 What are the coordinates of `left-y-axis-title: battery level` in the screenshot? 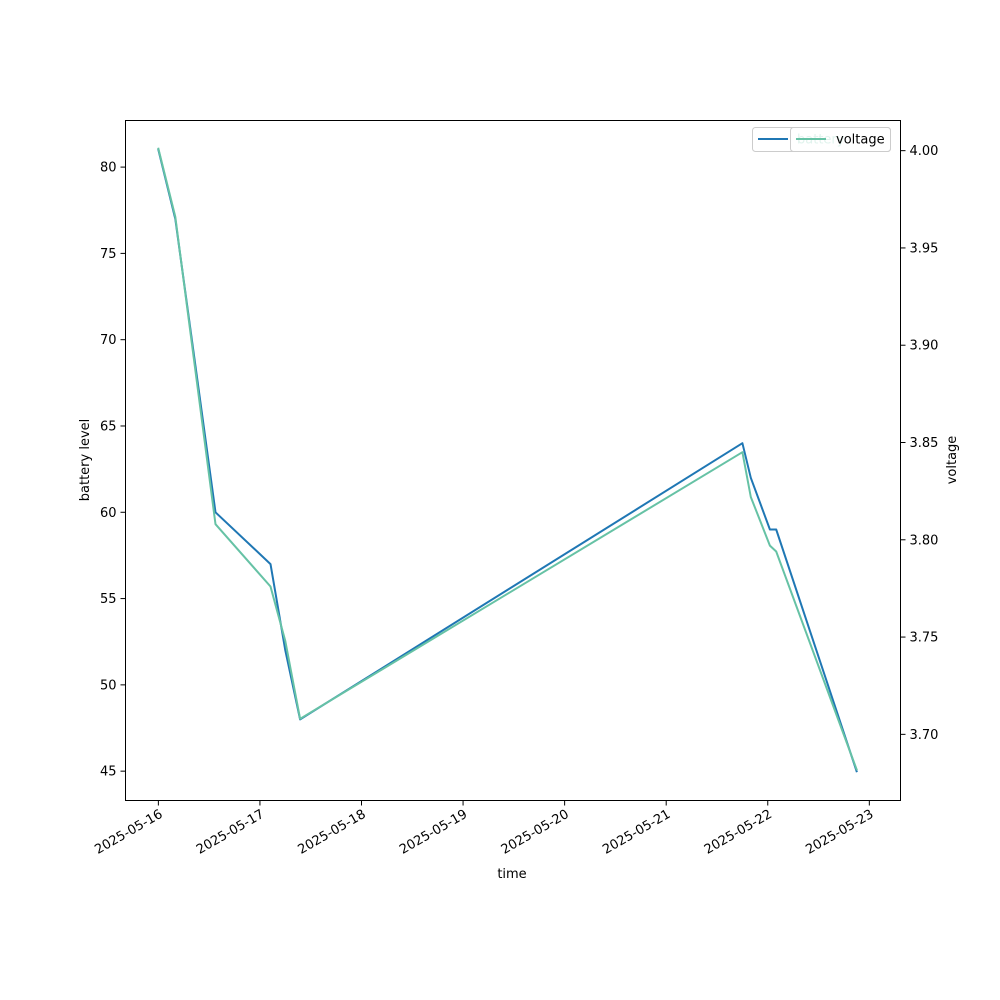 It's located at (85, 460).